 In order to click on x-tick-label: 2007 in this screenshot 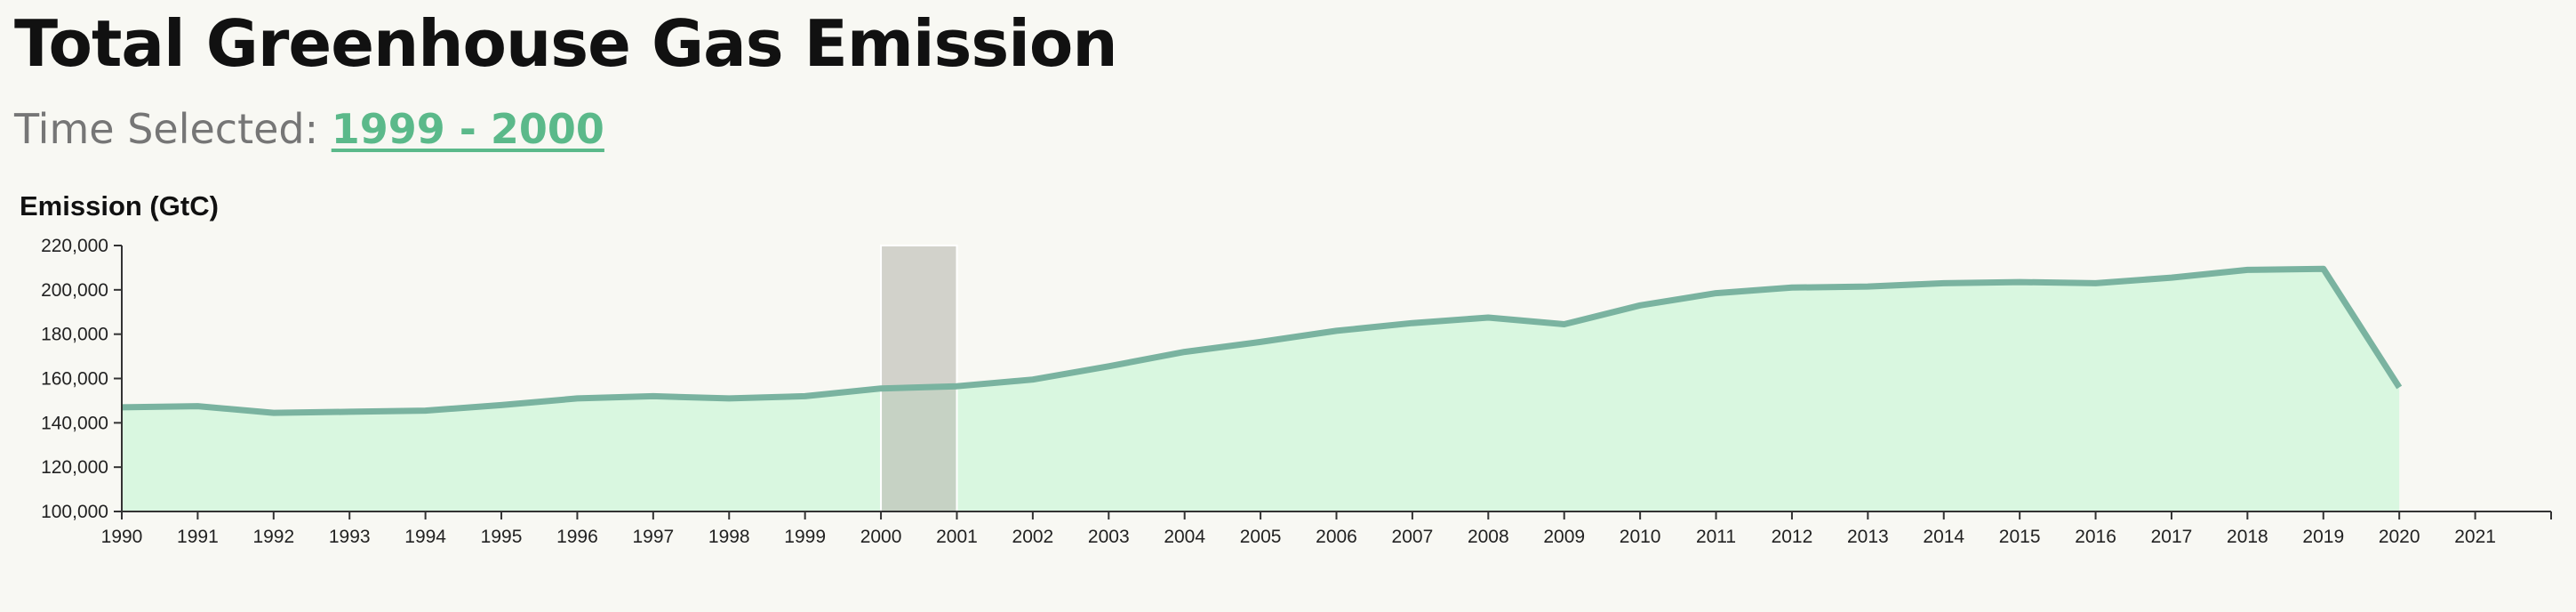, I will do `click(1413, 537)`.